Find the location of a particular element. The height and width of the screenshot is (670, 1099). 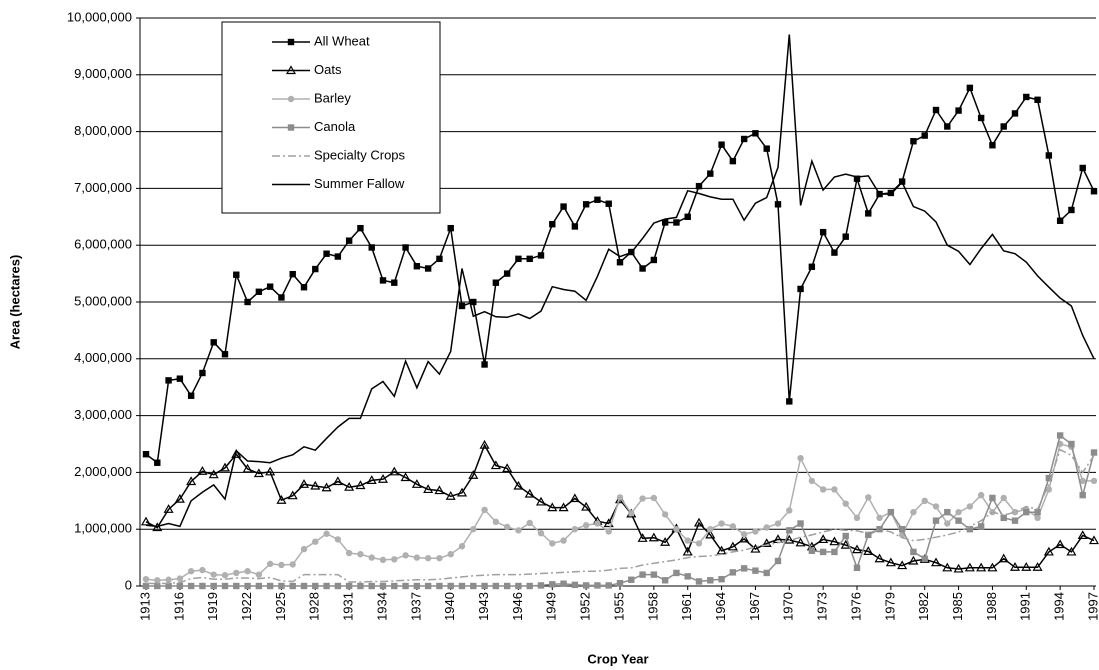

y-tick-label: 6,000,000 is located at coordinates (103, 244).